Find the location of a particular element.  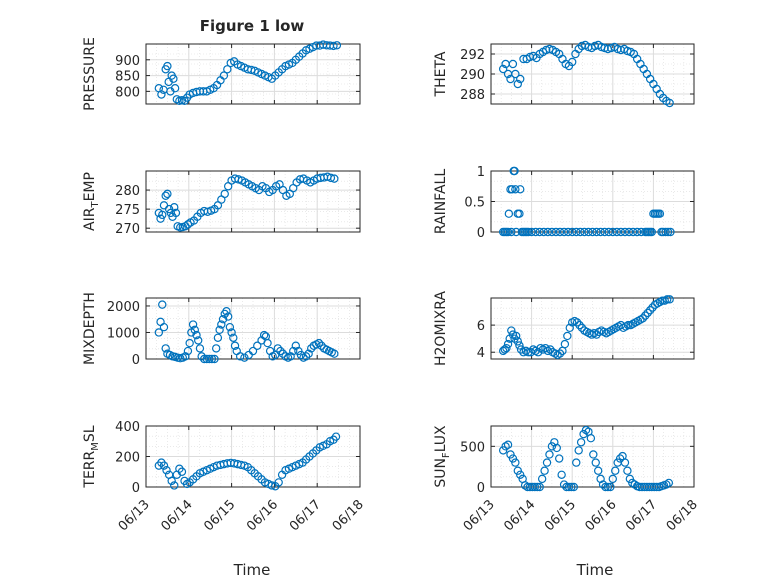

y-axis-label: THETA is located at coordinates (441, 74).